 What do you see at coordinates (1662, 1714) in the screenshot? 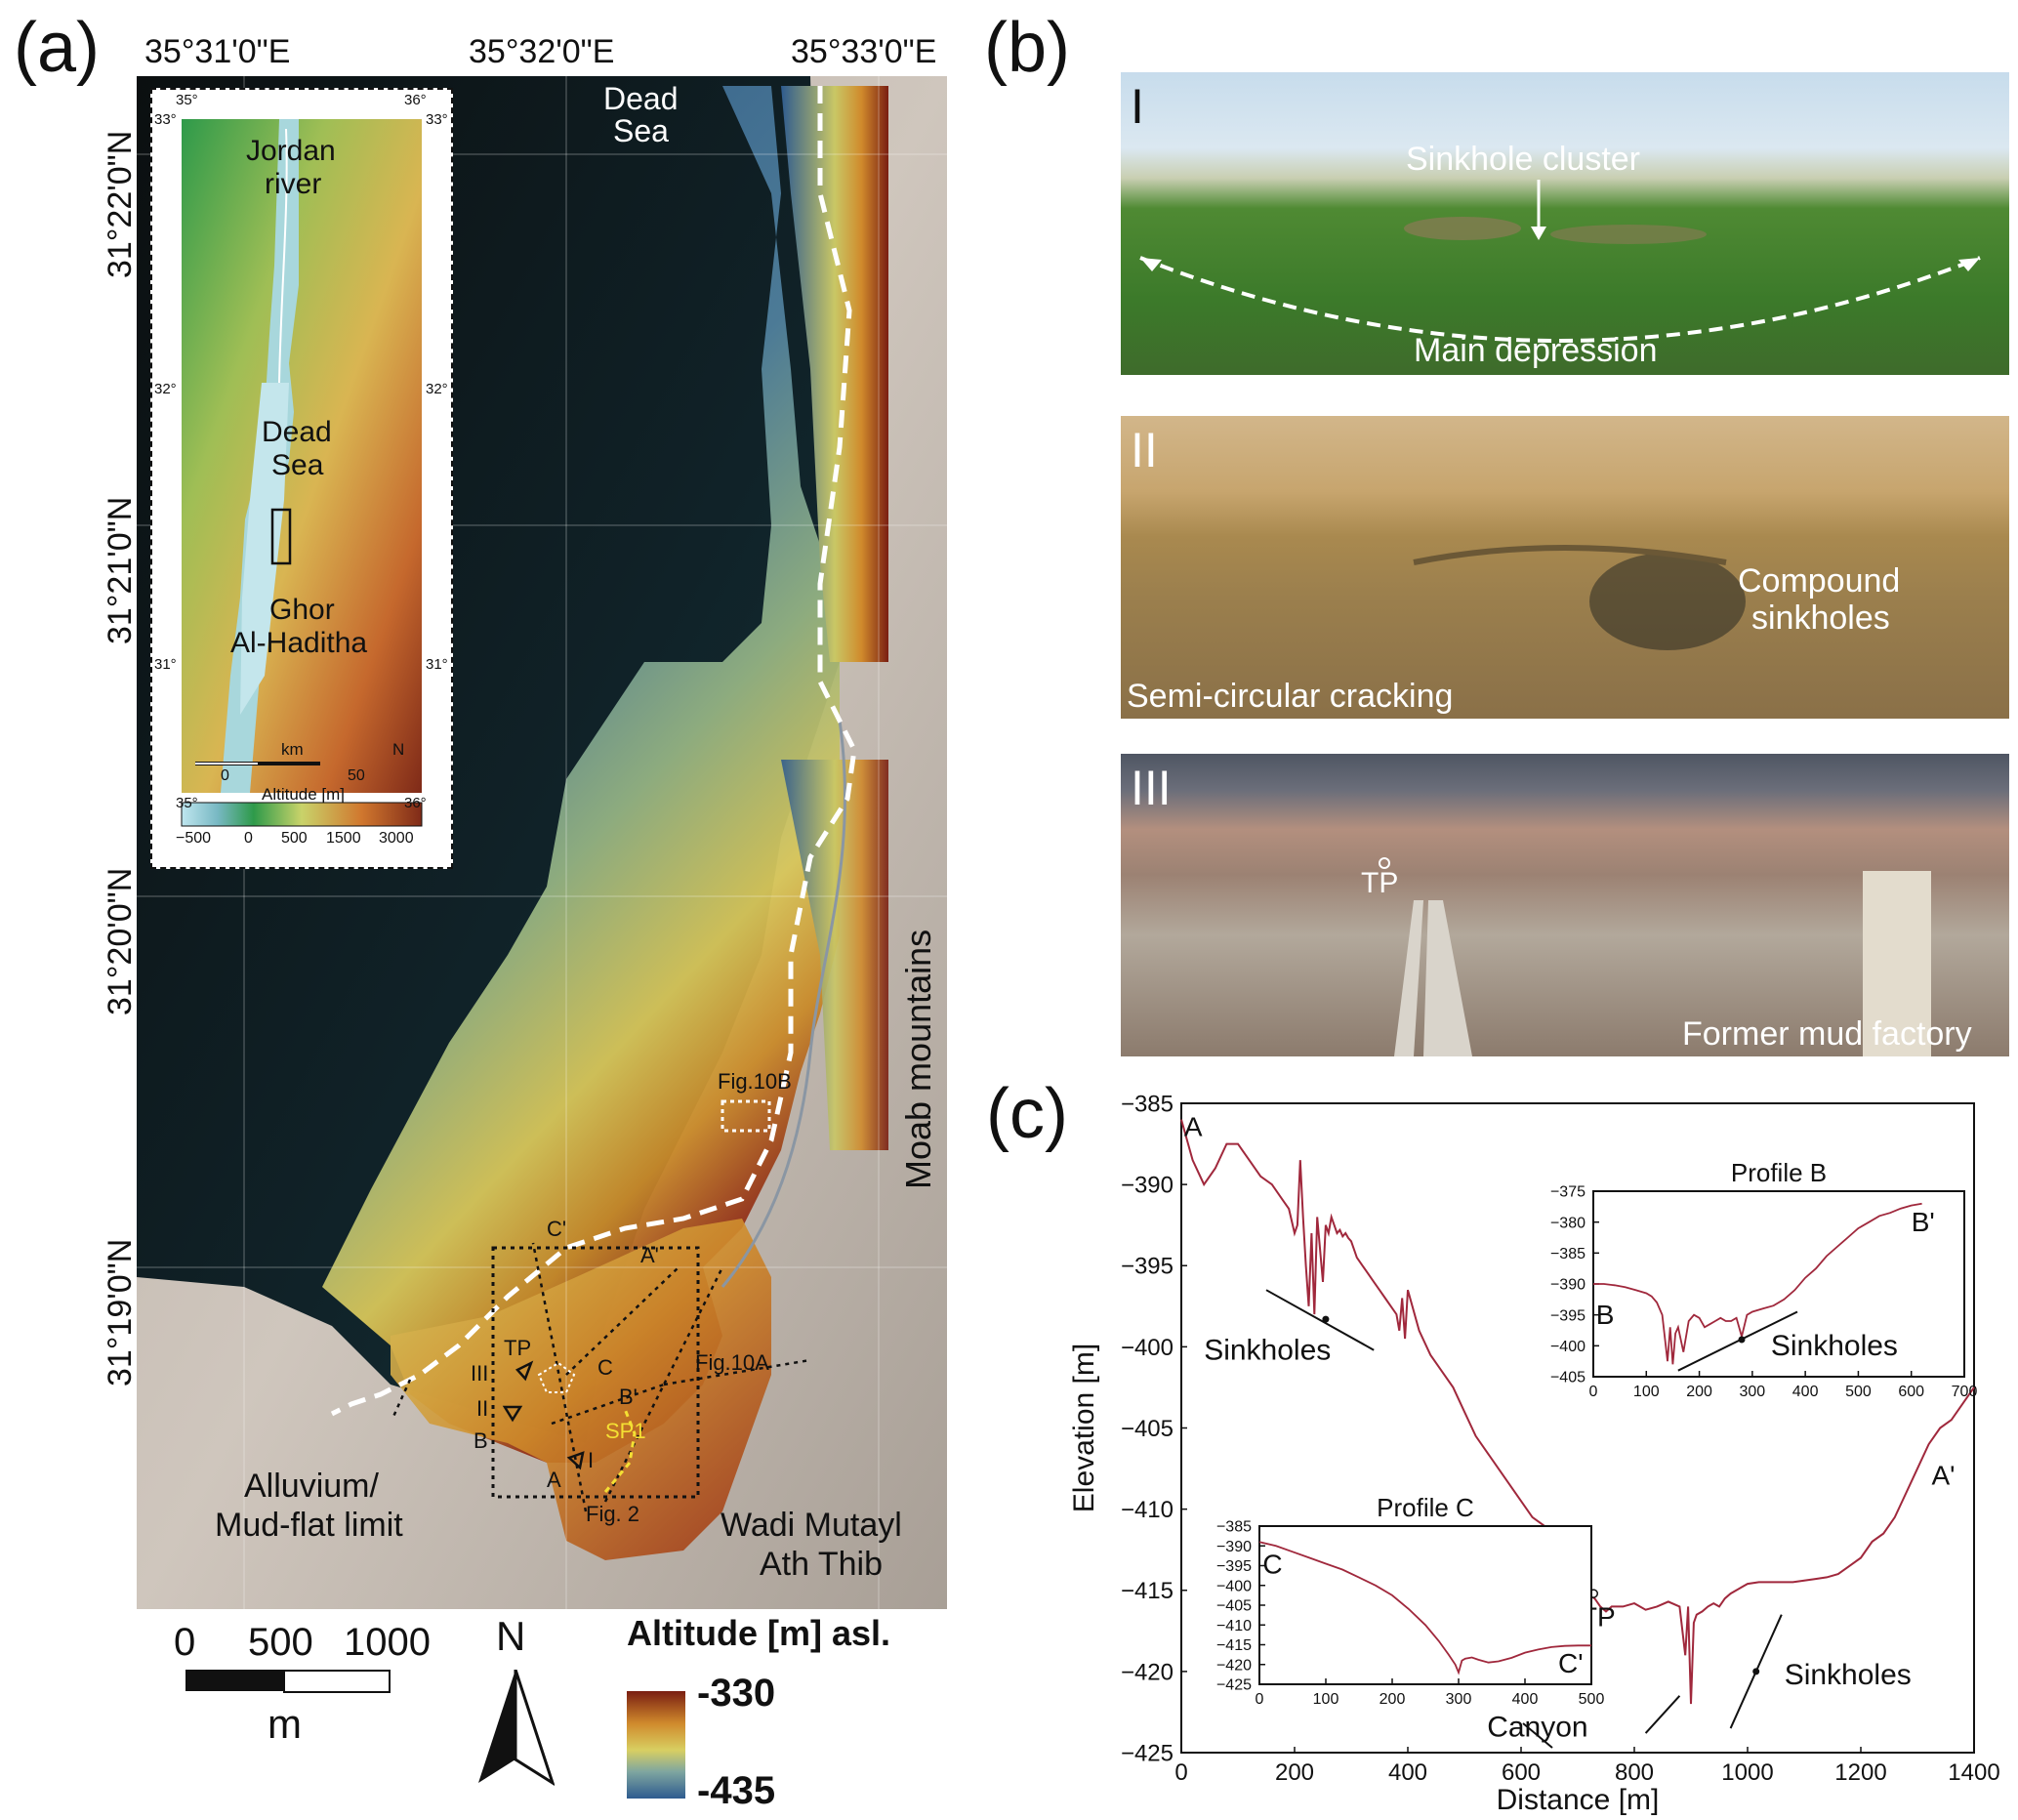
I see `main-canyon-arrow` at bounding box center [1662, 1714].